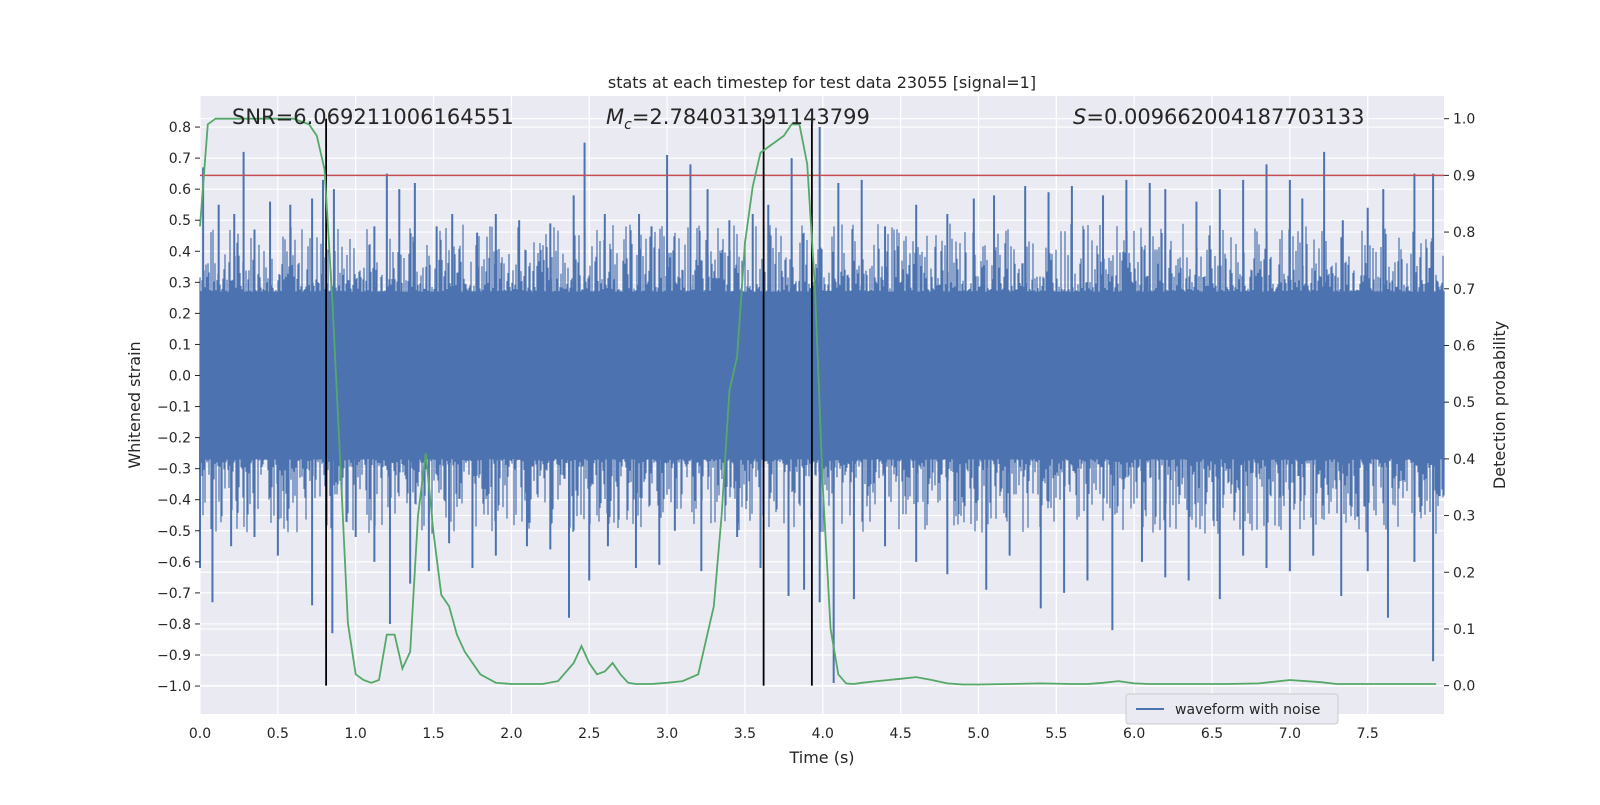 This screenshot has width=1600, height=805. What do you see at coordinates (1290, 734) in the screenshot?
I see `x-tick-label-14: 7.0` at bounding box center [1290, 734].